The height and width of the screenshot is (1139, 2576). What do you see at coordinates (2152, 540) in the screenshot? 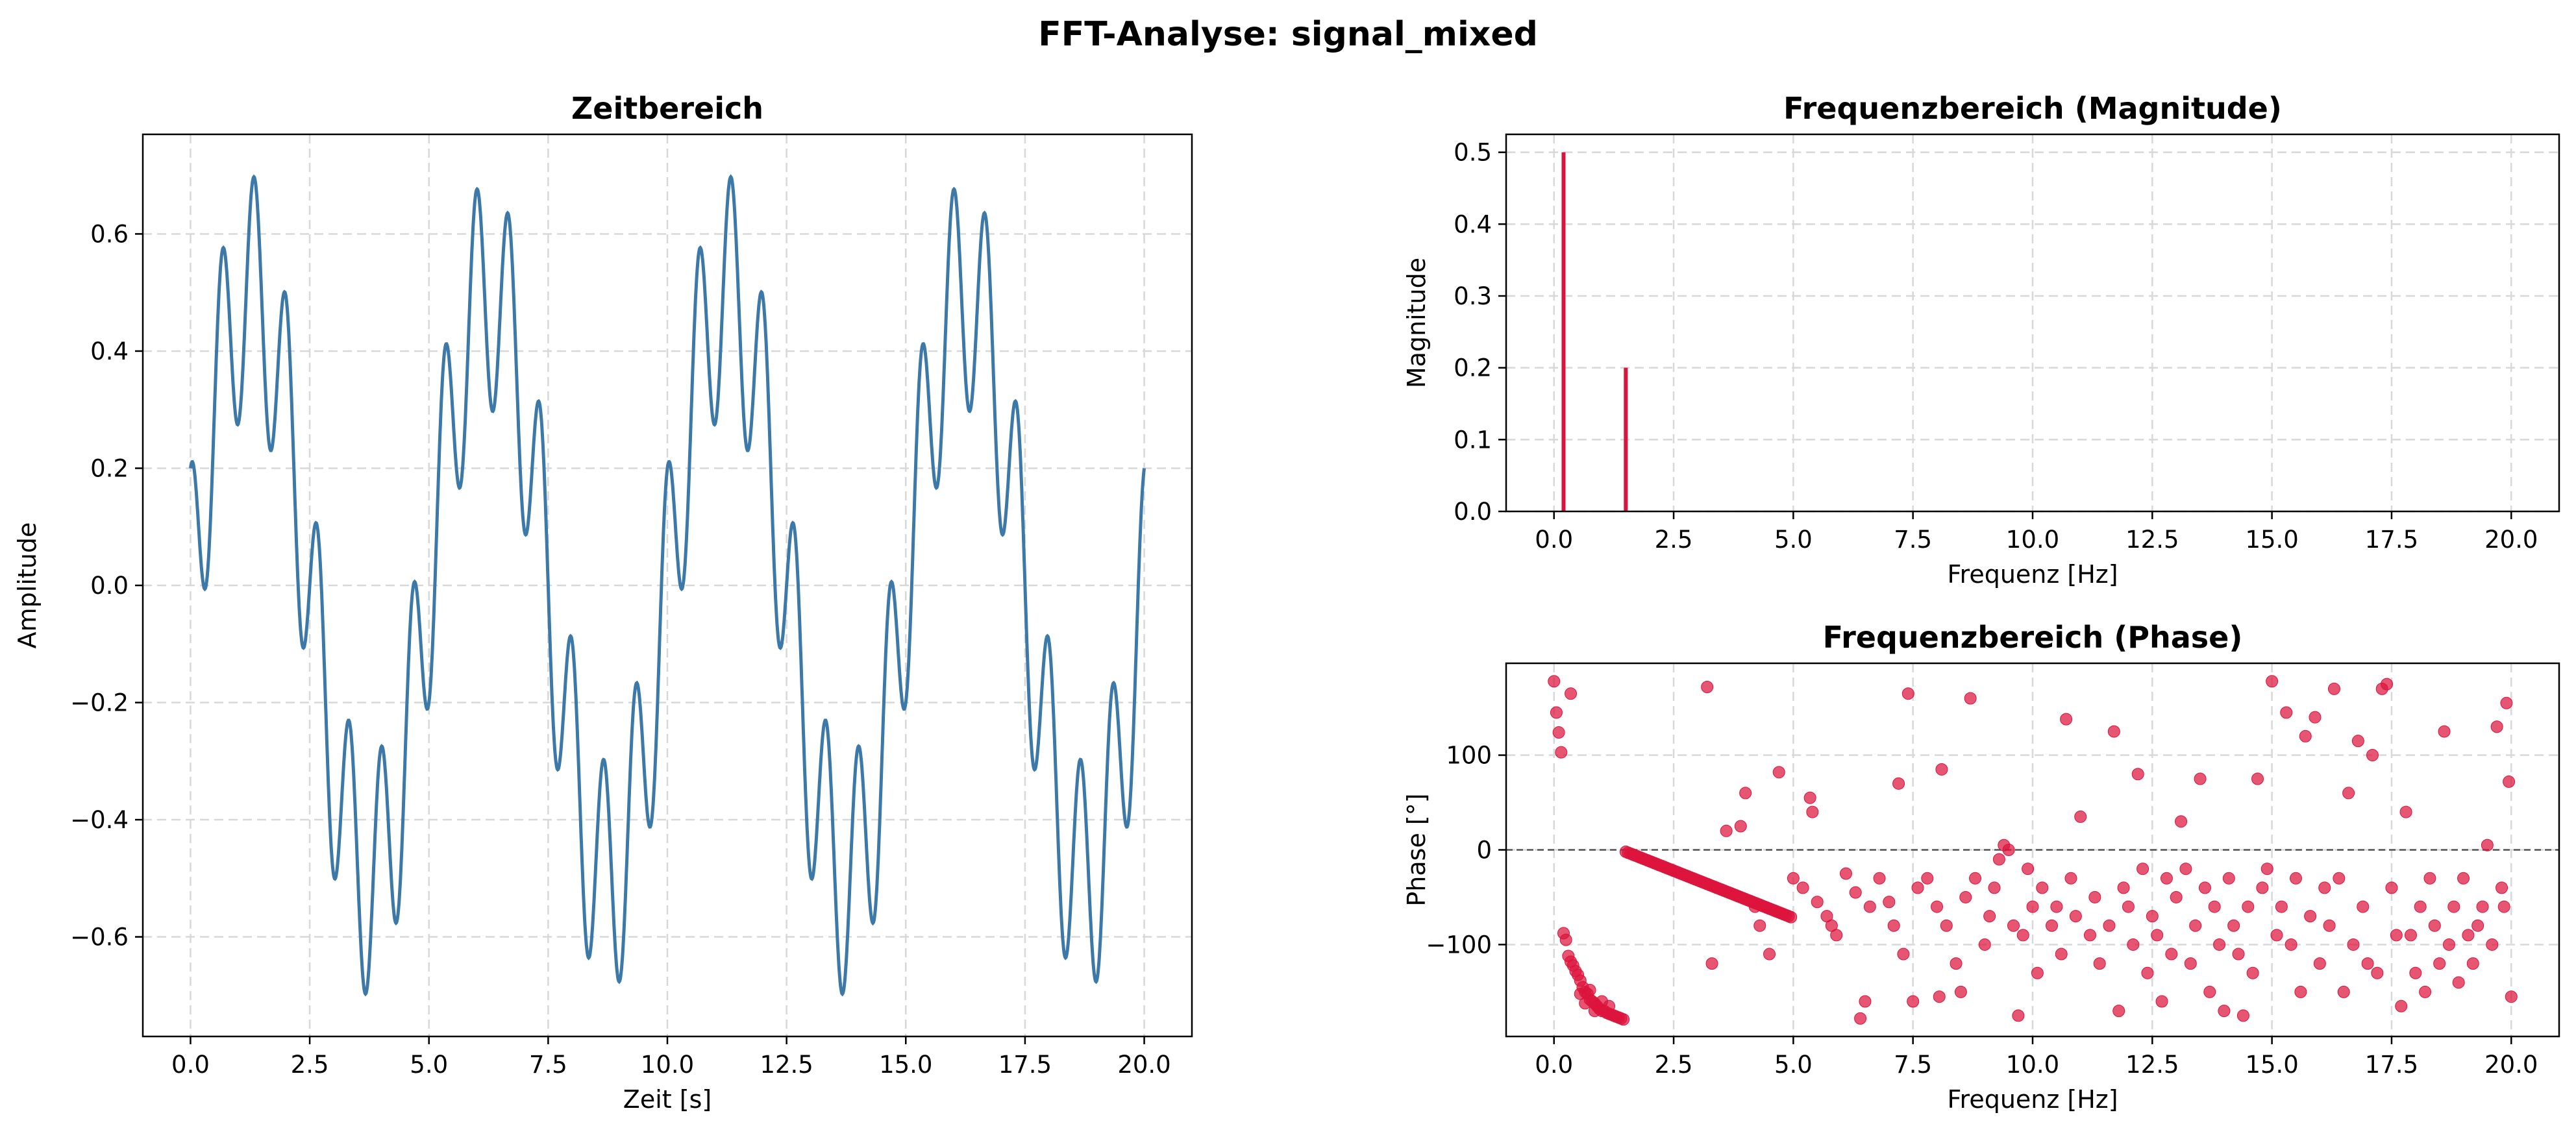
I see `x-tick-label: 12.5` at bounding box center [2152, 540].